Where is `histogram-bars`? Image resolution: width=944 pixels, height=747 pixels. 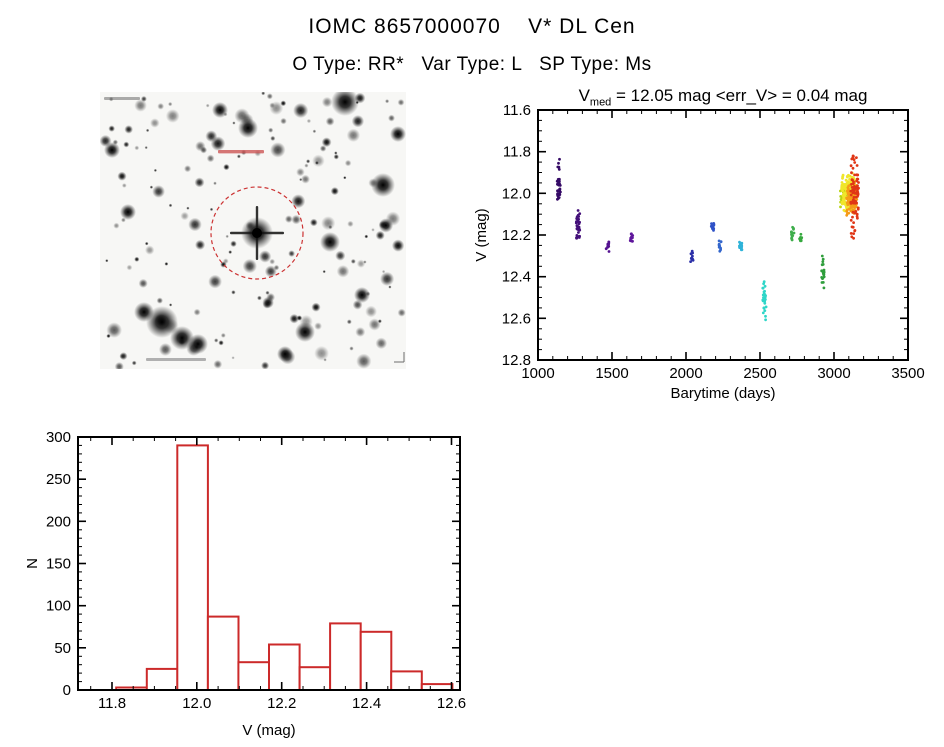 histogram-bars is located at coordinates (284, 568).